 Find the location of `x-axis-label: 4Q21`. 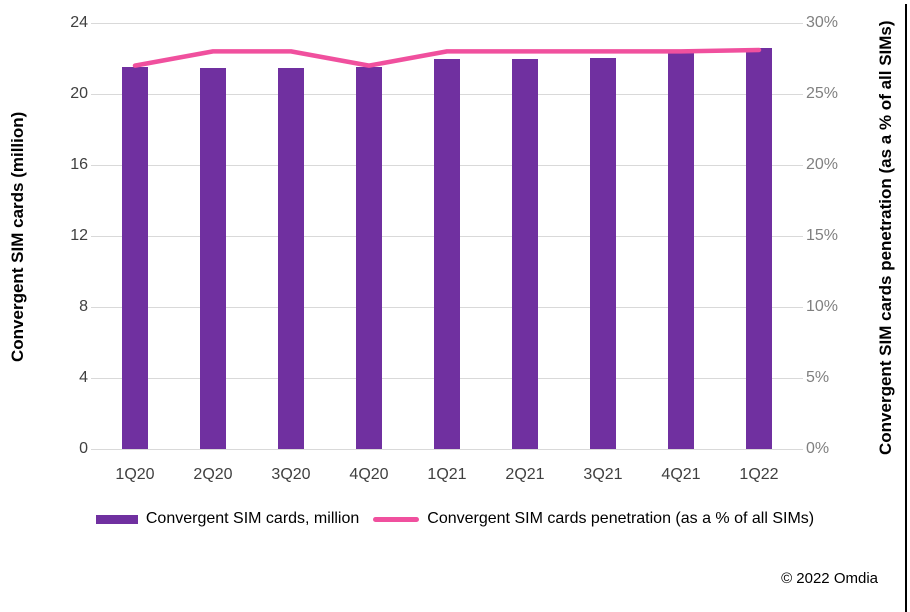

x-axis-label: 4Q21 is located at coordinates (681, 474).